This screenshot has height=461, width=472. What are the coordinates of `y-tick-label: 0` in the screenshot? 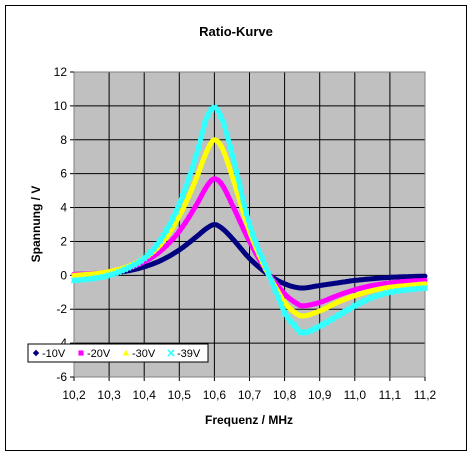 It's located at (63, 275).